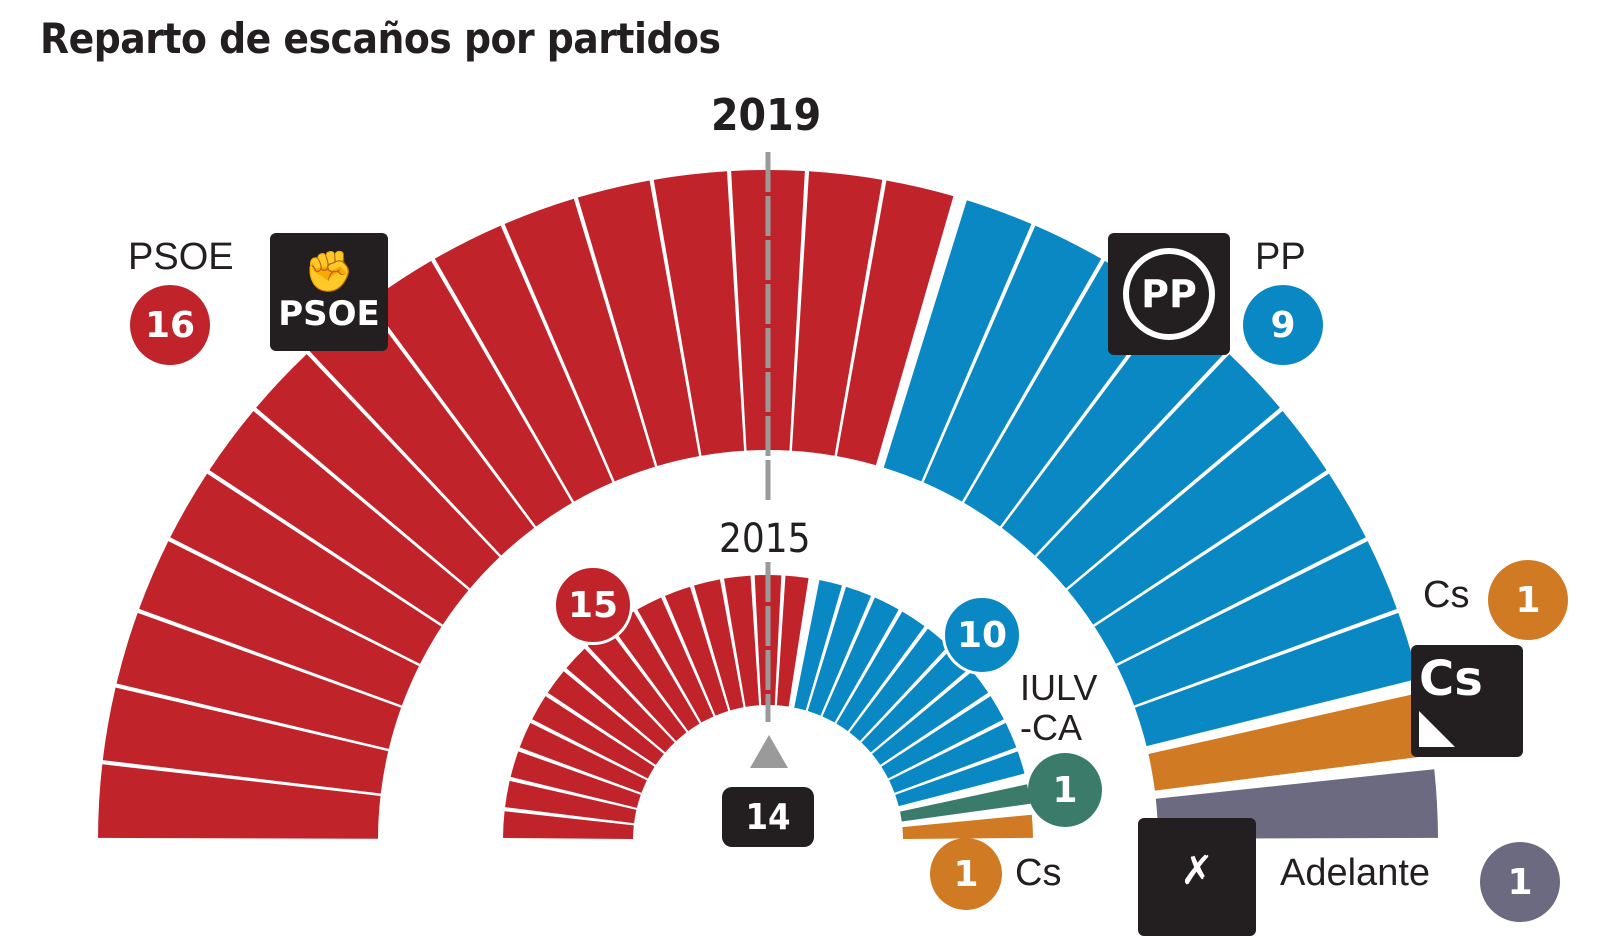 This screenshot has width=1600, height=936. Describe the element at coordinates (1528, 600) in the screenshot. I see `cs-2019-seats-badge: 1` at that location.